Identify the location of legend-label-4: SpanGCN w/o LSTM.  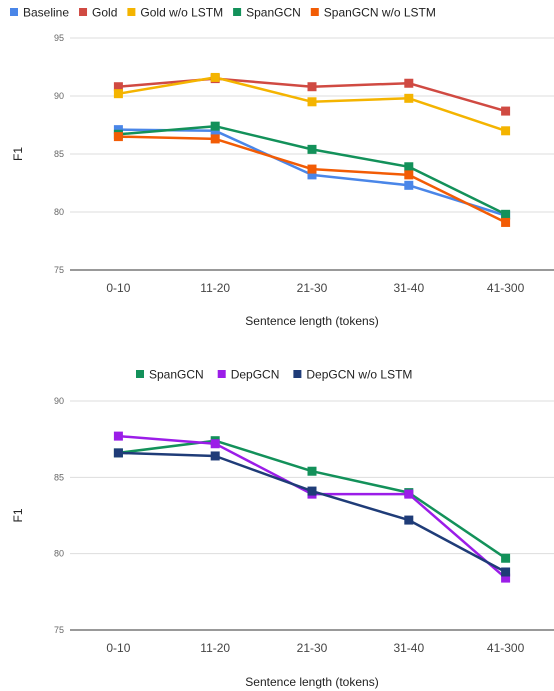
(380, 13).